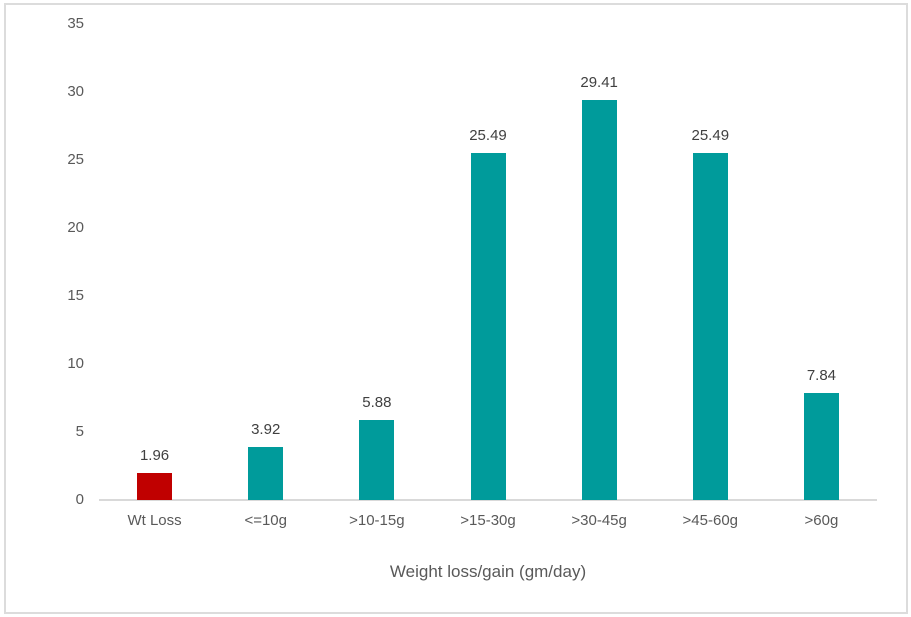 The image size is (911, 617). Describe the element at coordinates (377, 520) in the screenshot. I see `x-tick-label: >10-15g` at that location.